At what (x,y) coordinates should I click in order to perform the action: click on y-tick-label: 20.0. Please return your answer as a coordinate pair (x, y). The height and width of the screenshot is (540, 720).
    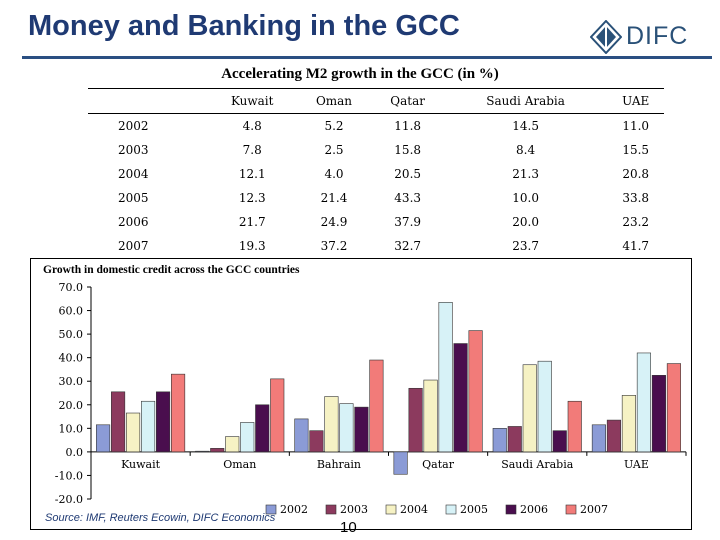
    Looking at the image, I should click on (71, 405).